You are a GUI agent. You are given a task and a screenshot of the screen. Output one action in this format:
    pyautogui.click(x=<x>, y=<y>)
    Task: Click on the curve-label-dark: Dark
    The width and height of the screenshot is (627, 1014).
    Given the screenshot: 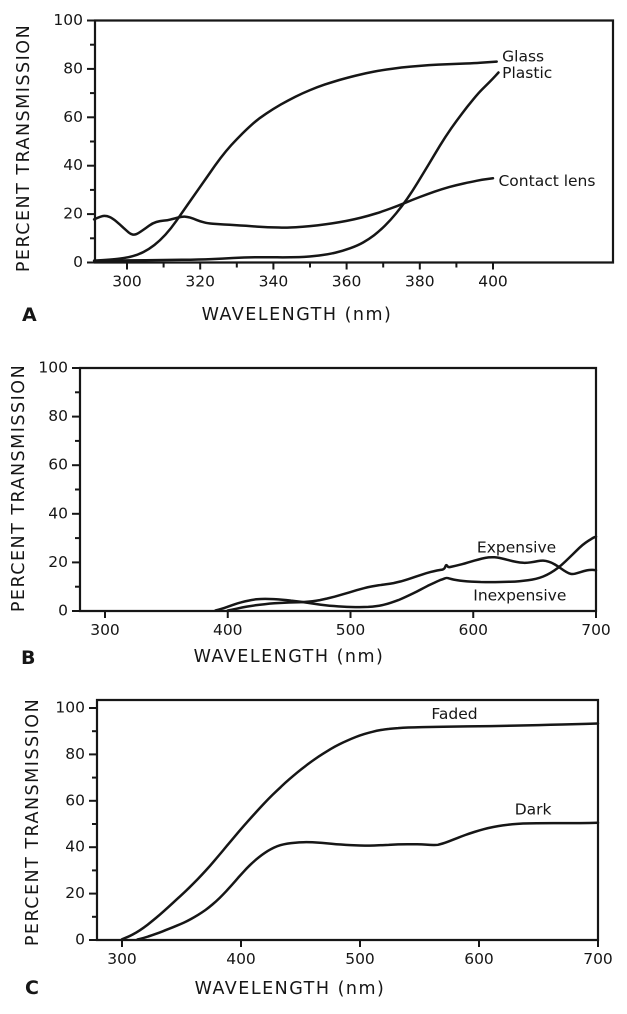 What is the action you would take?
    pyautogui.click(x=533, y=810)
    